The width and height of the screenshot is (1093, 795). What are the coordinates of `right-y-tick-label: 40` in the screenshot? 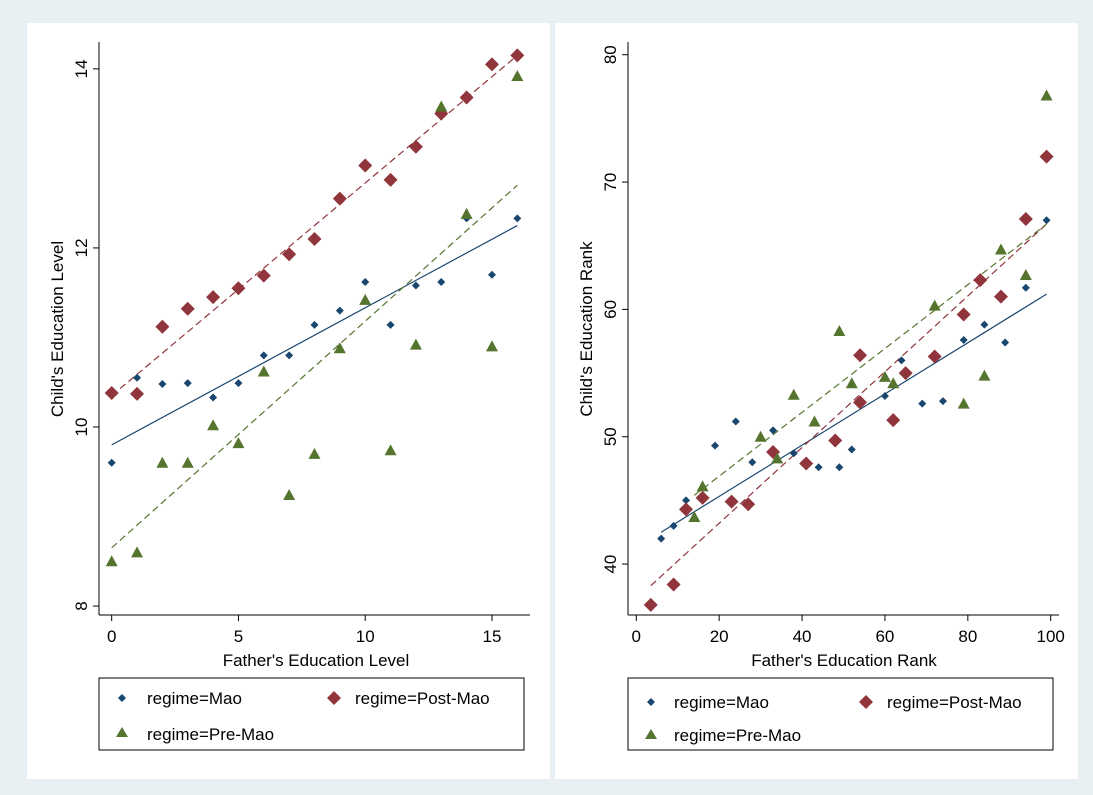 It's located at (610, 564).